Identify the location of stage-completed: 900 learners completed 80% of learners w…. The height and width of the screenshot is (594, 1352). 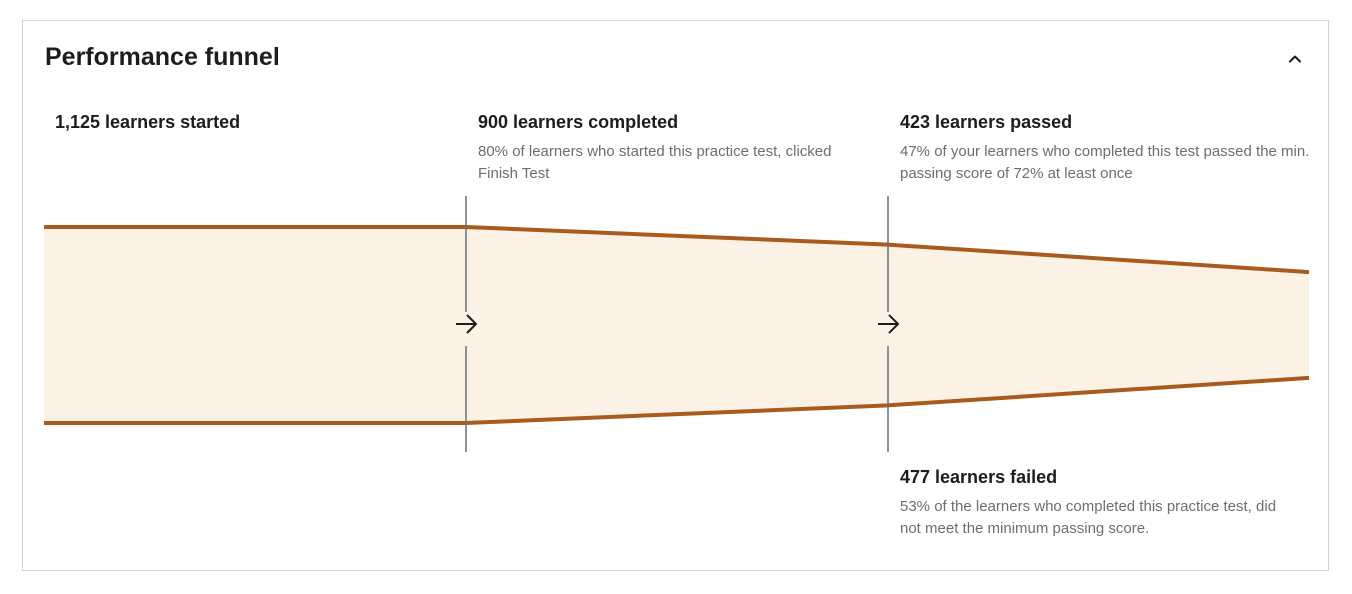
(668, 148).